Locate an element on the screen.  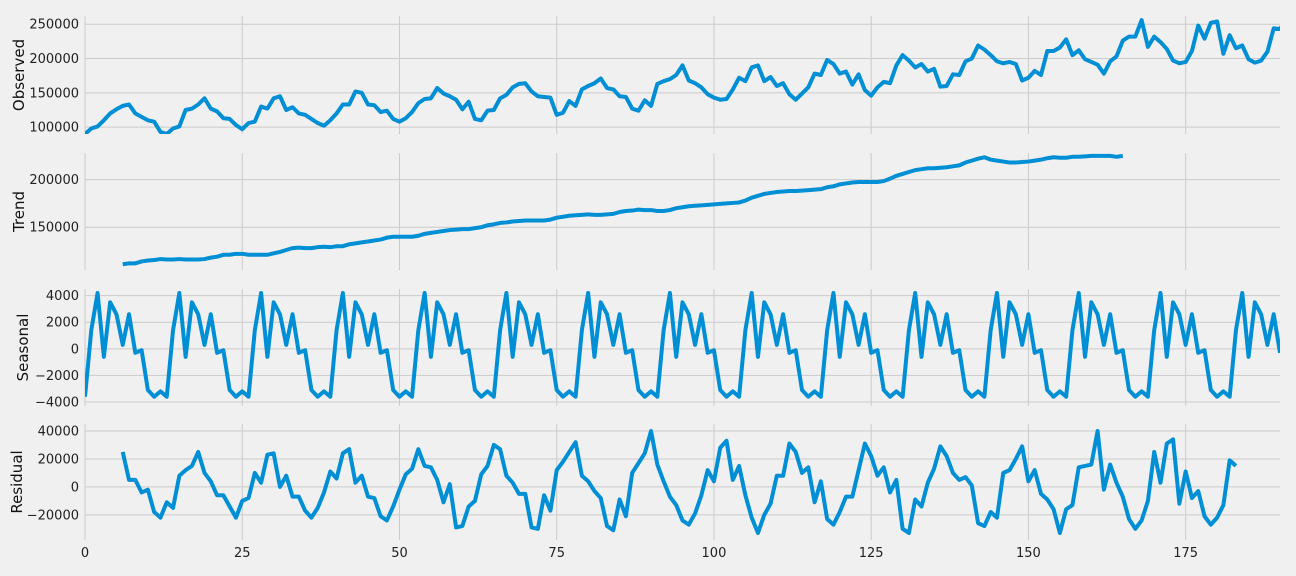
y-tick-label: −20000 is located at coordinates (53, 515).